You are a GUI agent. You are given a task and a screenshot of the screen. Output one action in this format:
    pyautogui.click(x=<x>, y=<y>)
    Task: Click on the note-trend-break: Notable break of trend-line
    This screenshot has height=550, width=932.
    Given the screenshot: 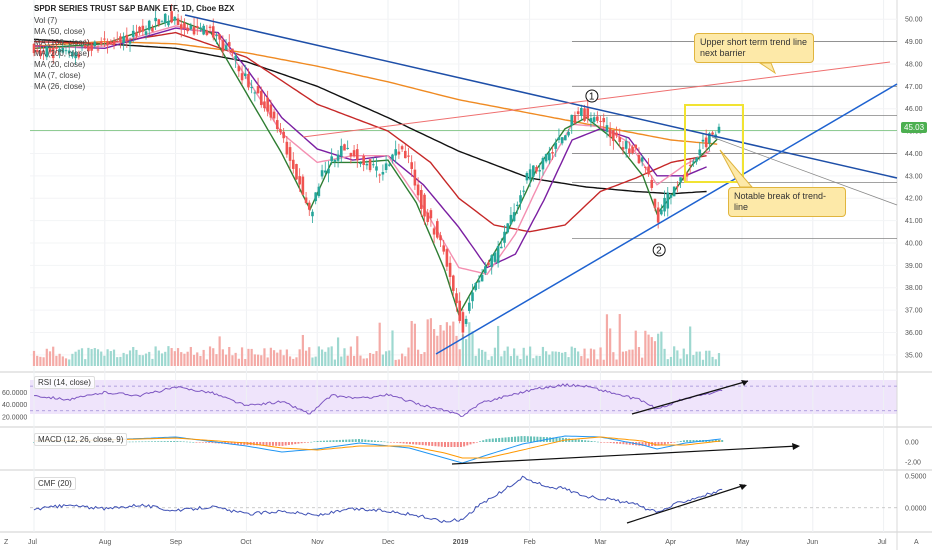 What is the action you would take?
    pyautogui.click(x=787, y=202)
    